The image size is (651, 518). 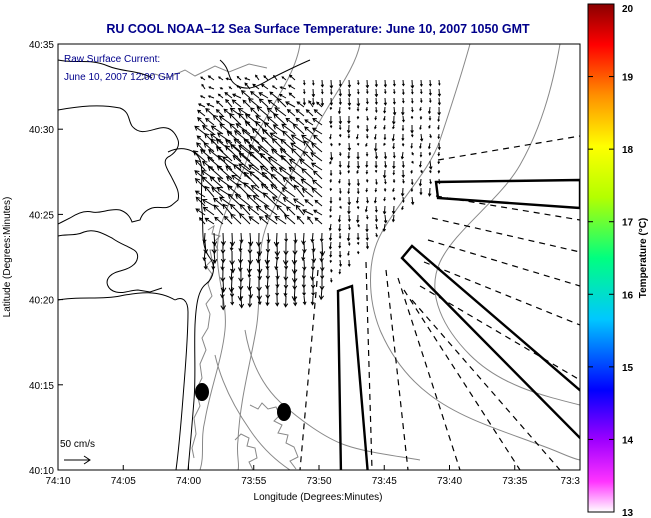 I want to click on y-tick-label: 40:30, so click(x=41, y=130).